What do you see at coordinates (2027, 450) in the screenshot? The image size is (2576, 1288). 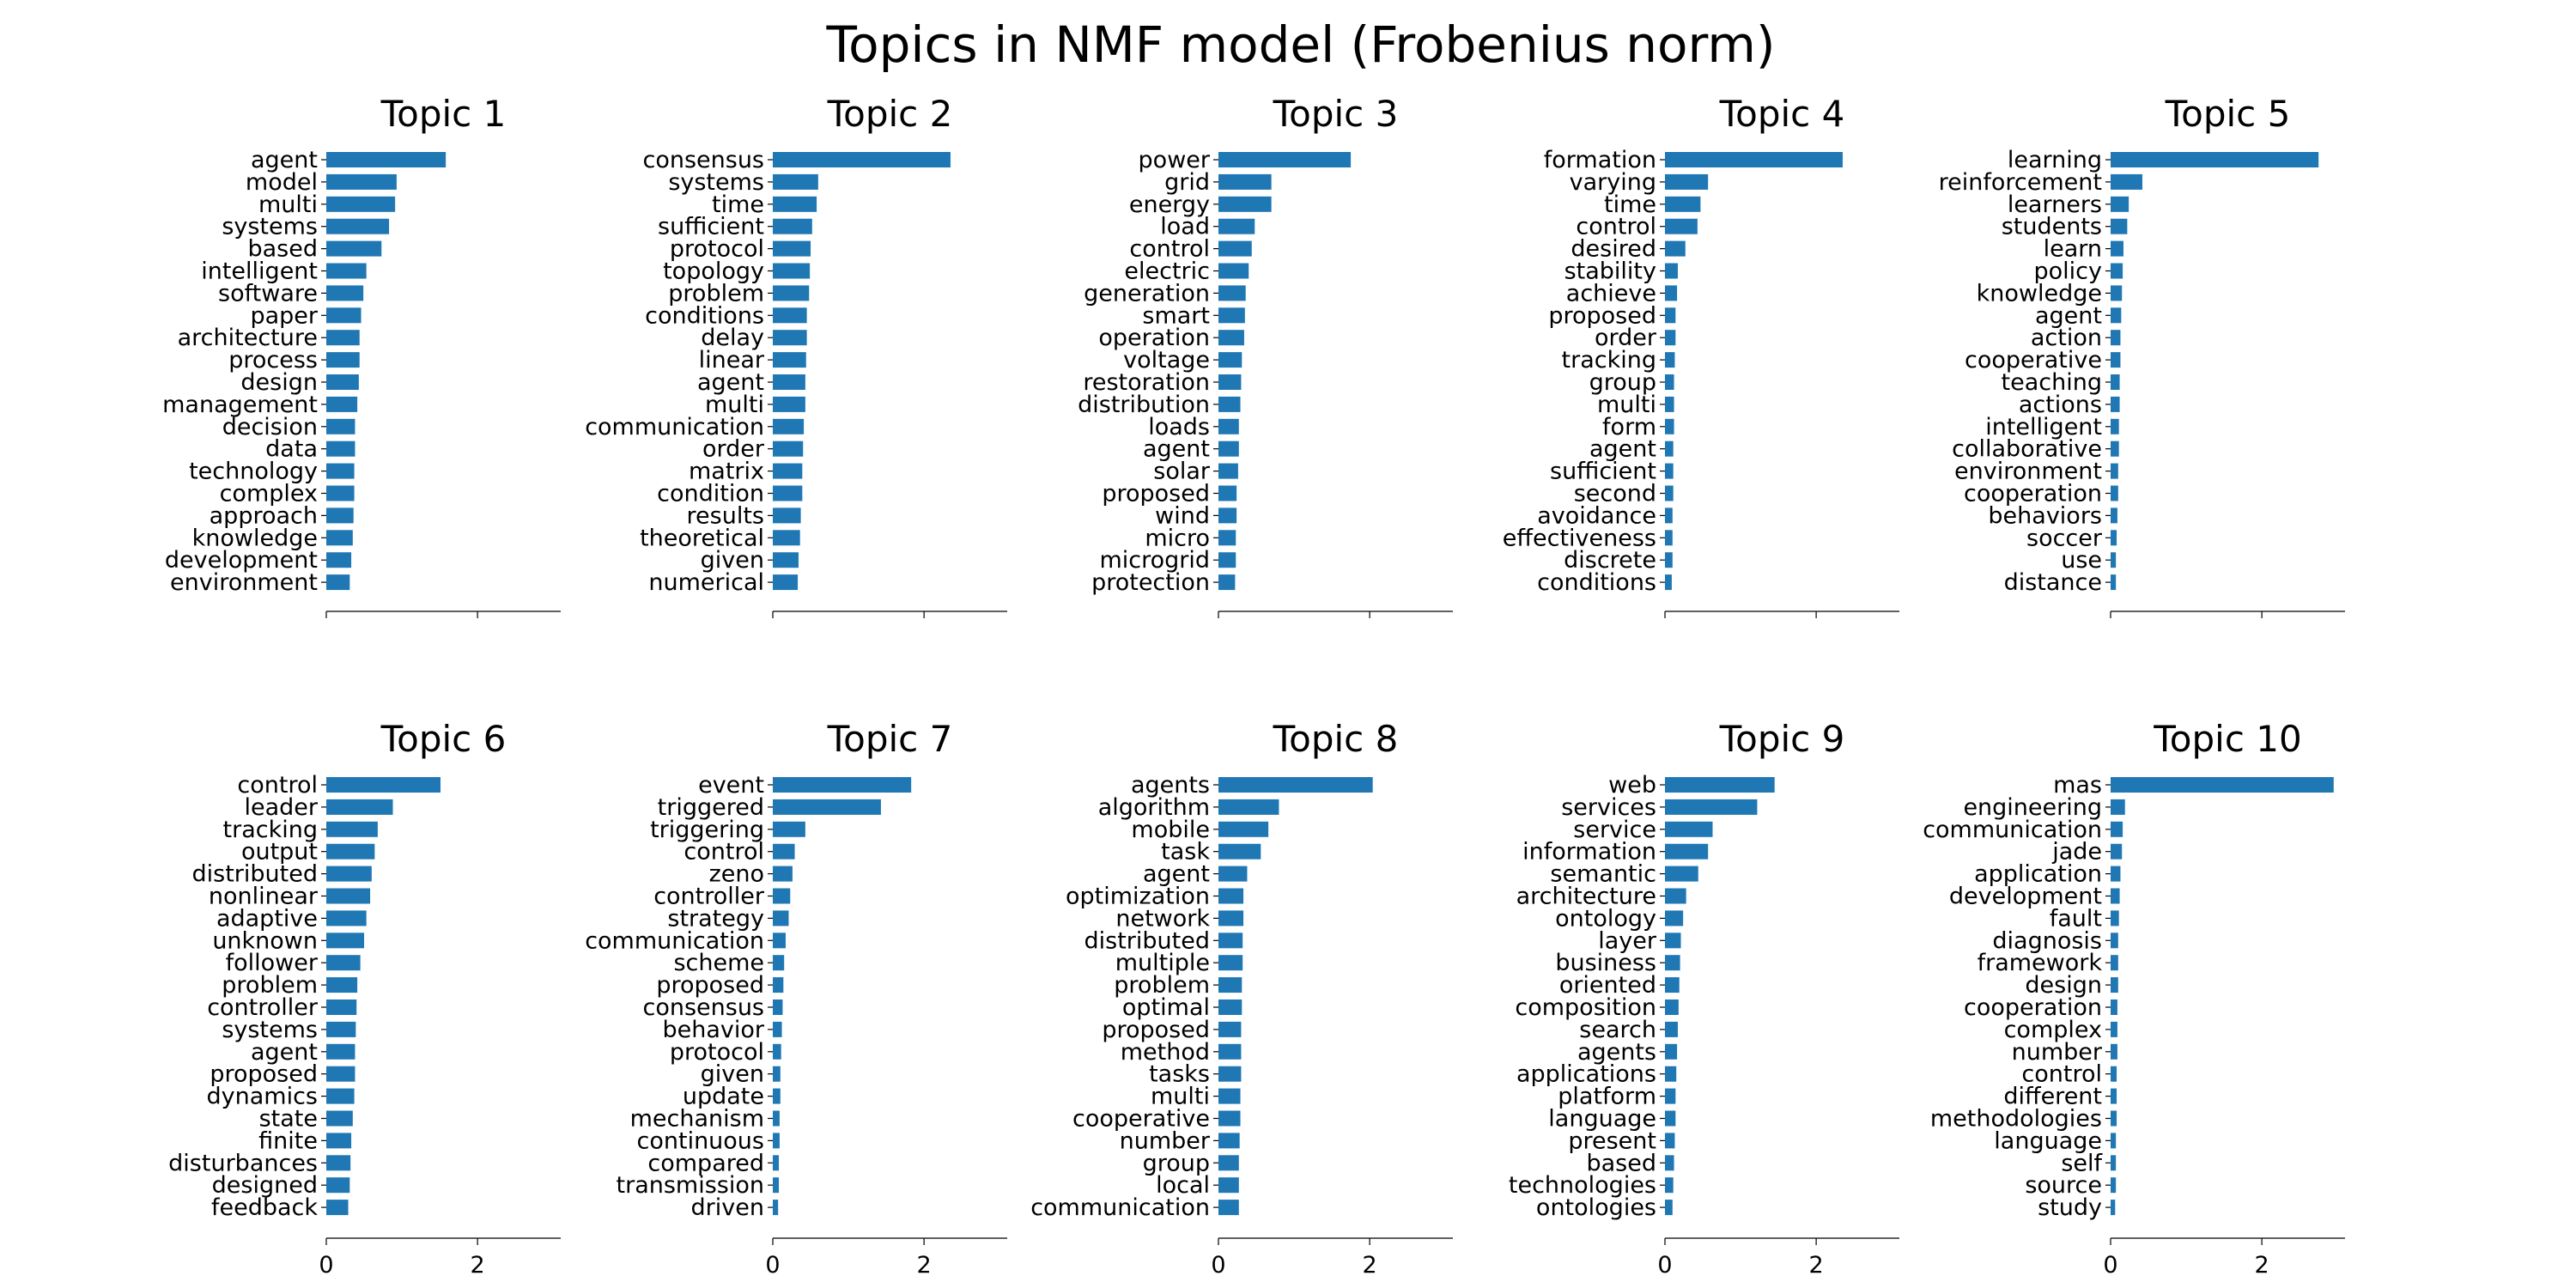 I see `y-tick-label: collaborative` at bounding box center [2027, 450].